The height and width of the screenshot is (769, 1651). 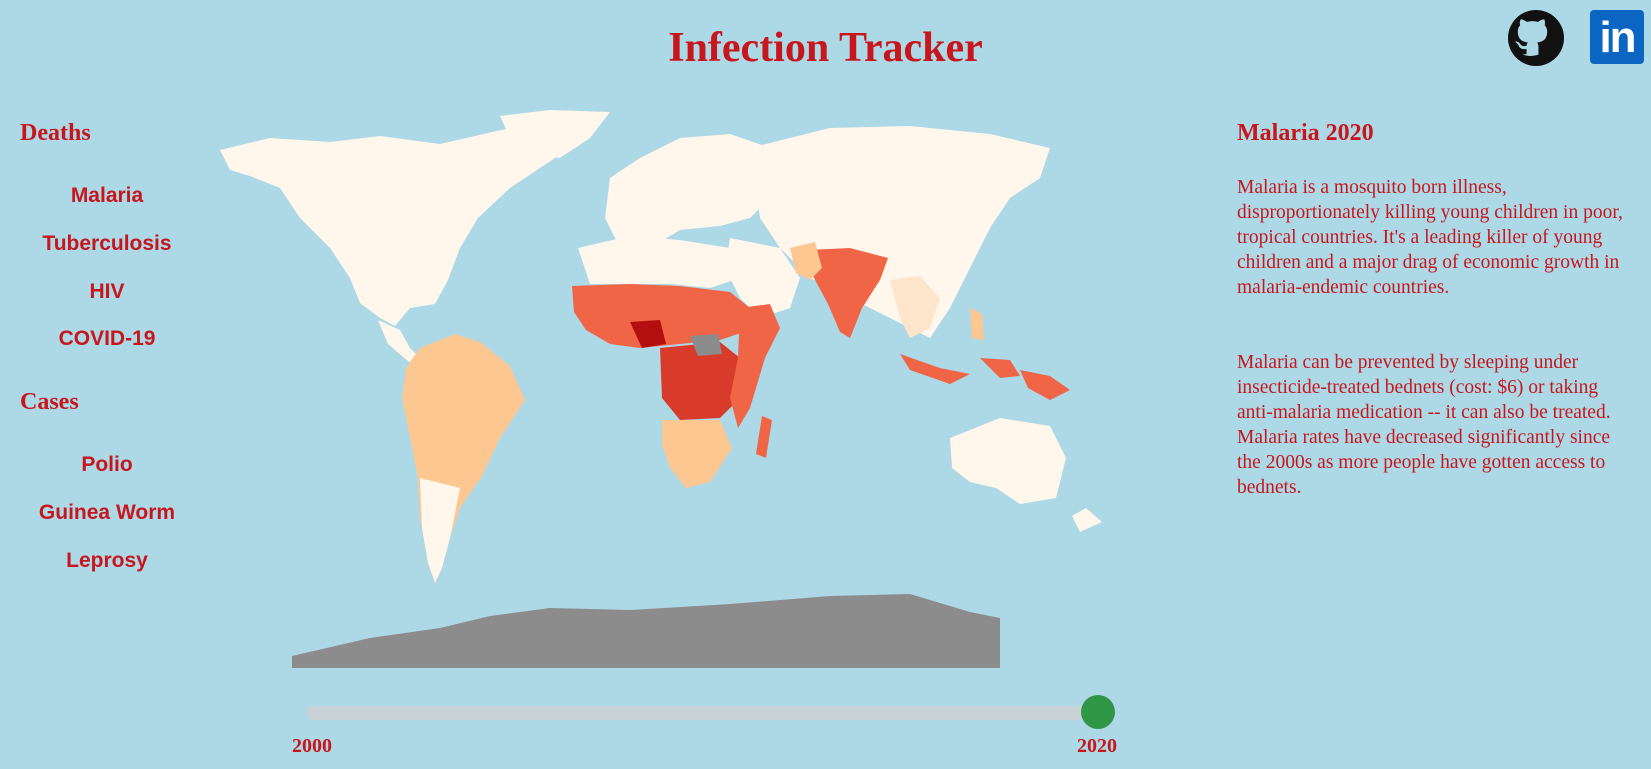 I want to click on github-icon, so click(x=1536, y=38).